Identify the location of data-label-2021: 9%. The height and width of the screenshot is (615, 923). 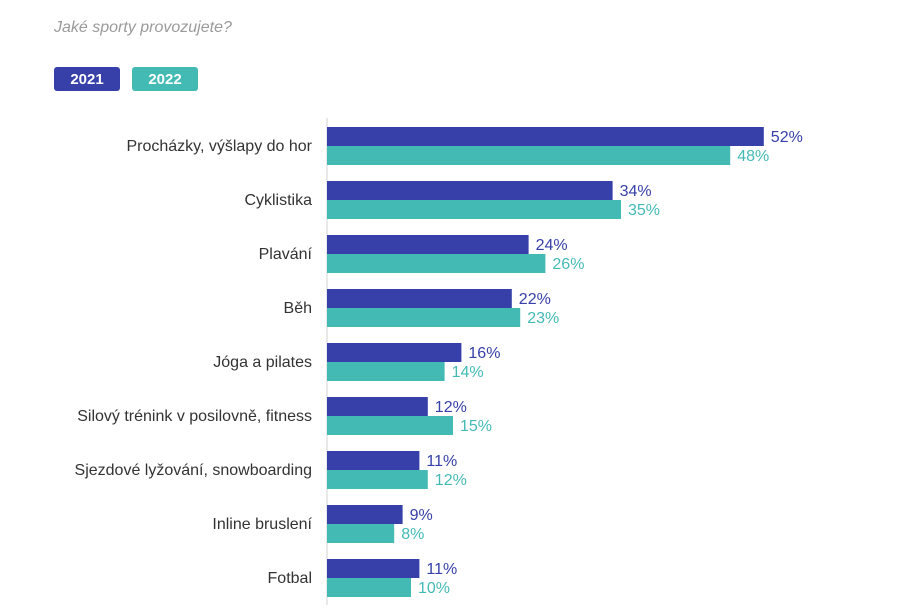
(421, 515).